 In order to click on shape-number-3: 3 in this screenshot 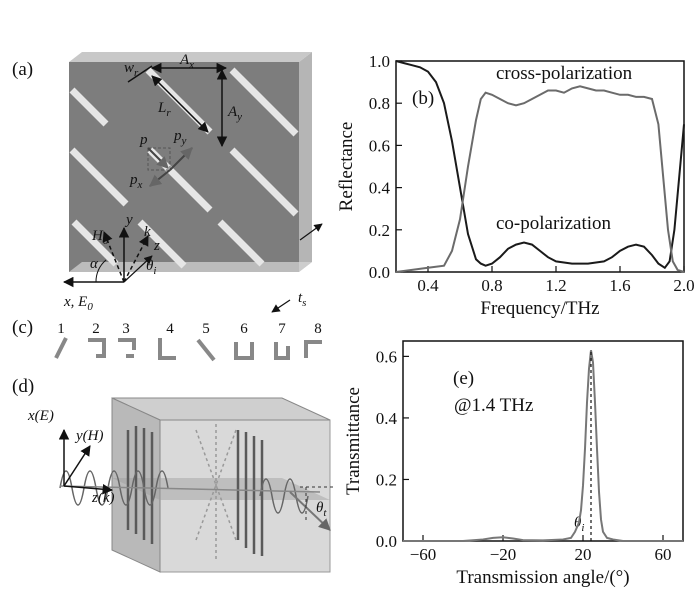, I will do `click(126, 329)`.